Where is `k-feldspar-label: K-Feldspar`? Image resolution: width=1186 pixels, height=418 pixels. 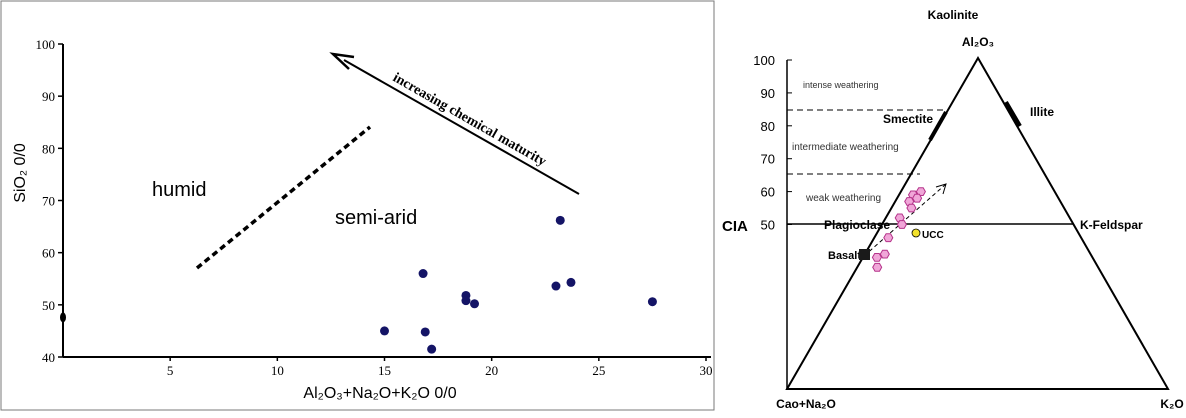
k-feldspar-label: K-Feldspar is located at coordinates (1111, 225).